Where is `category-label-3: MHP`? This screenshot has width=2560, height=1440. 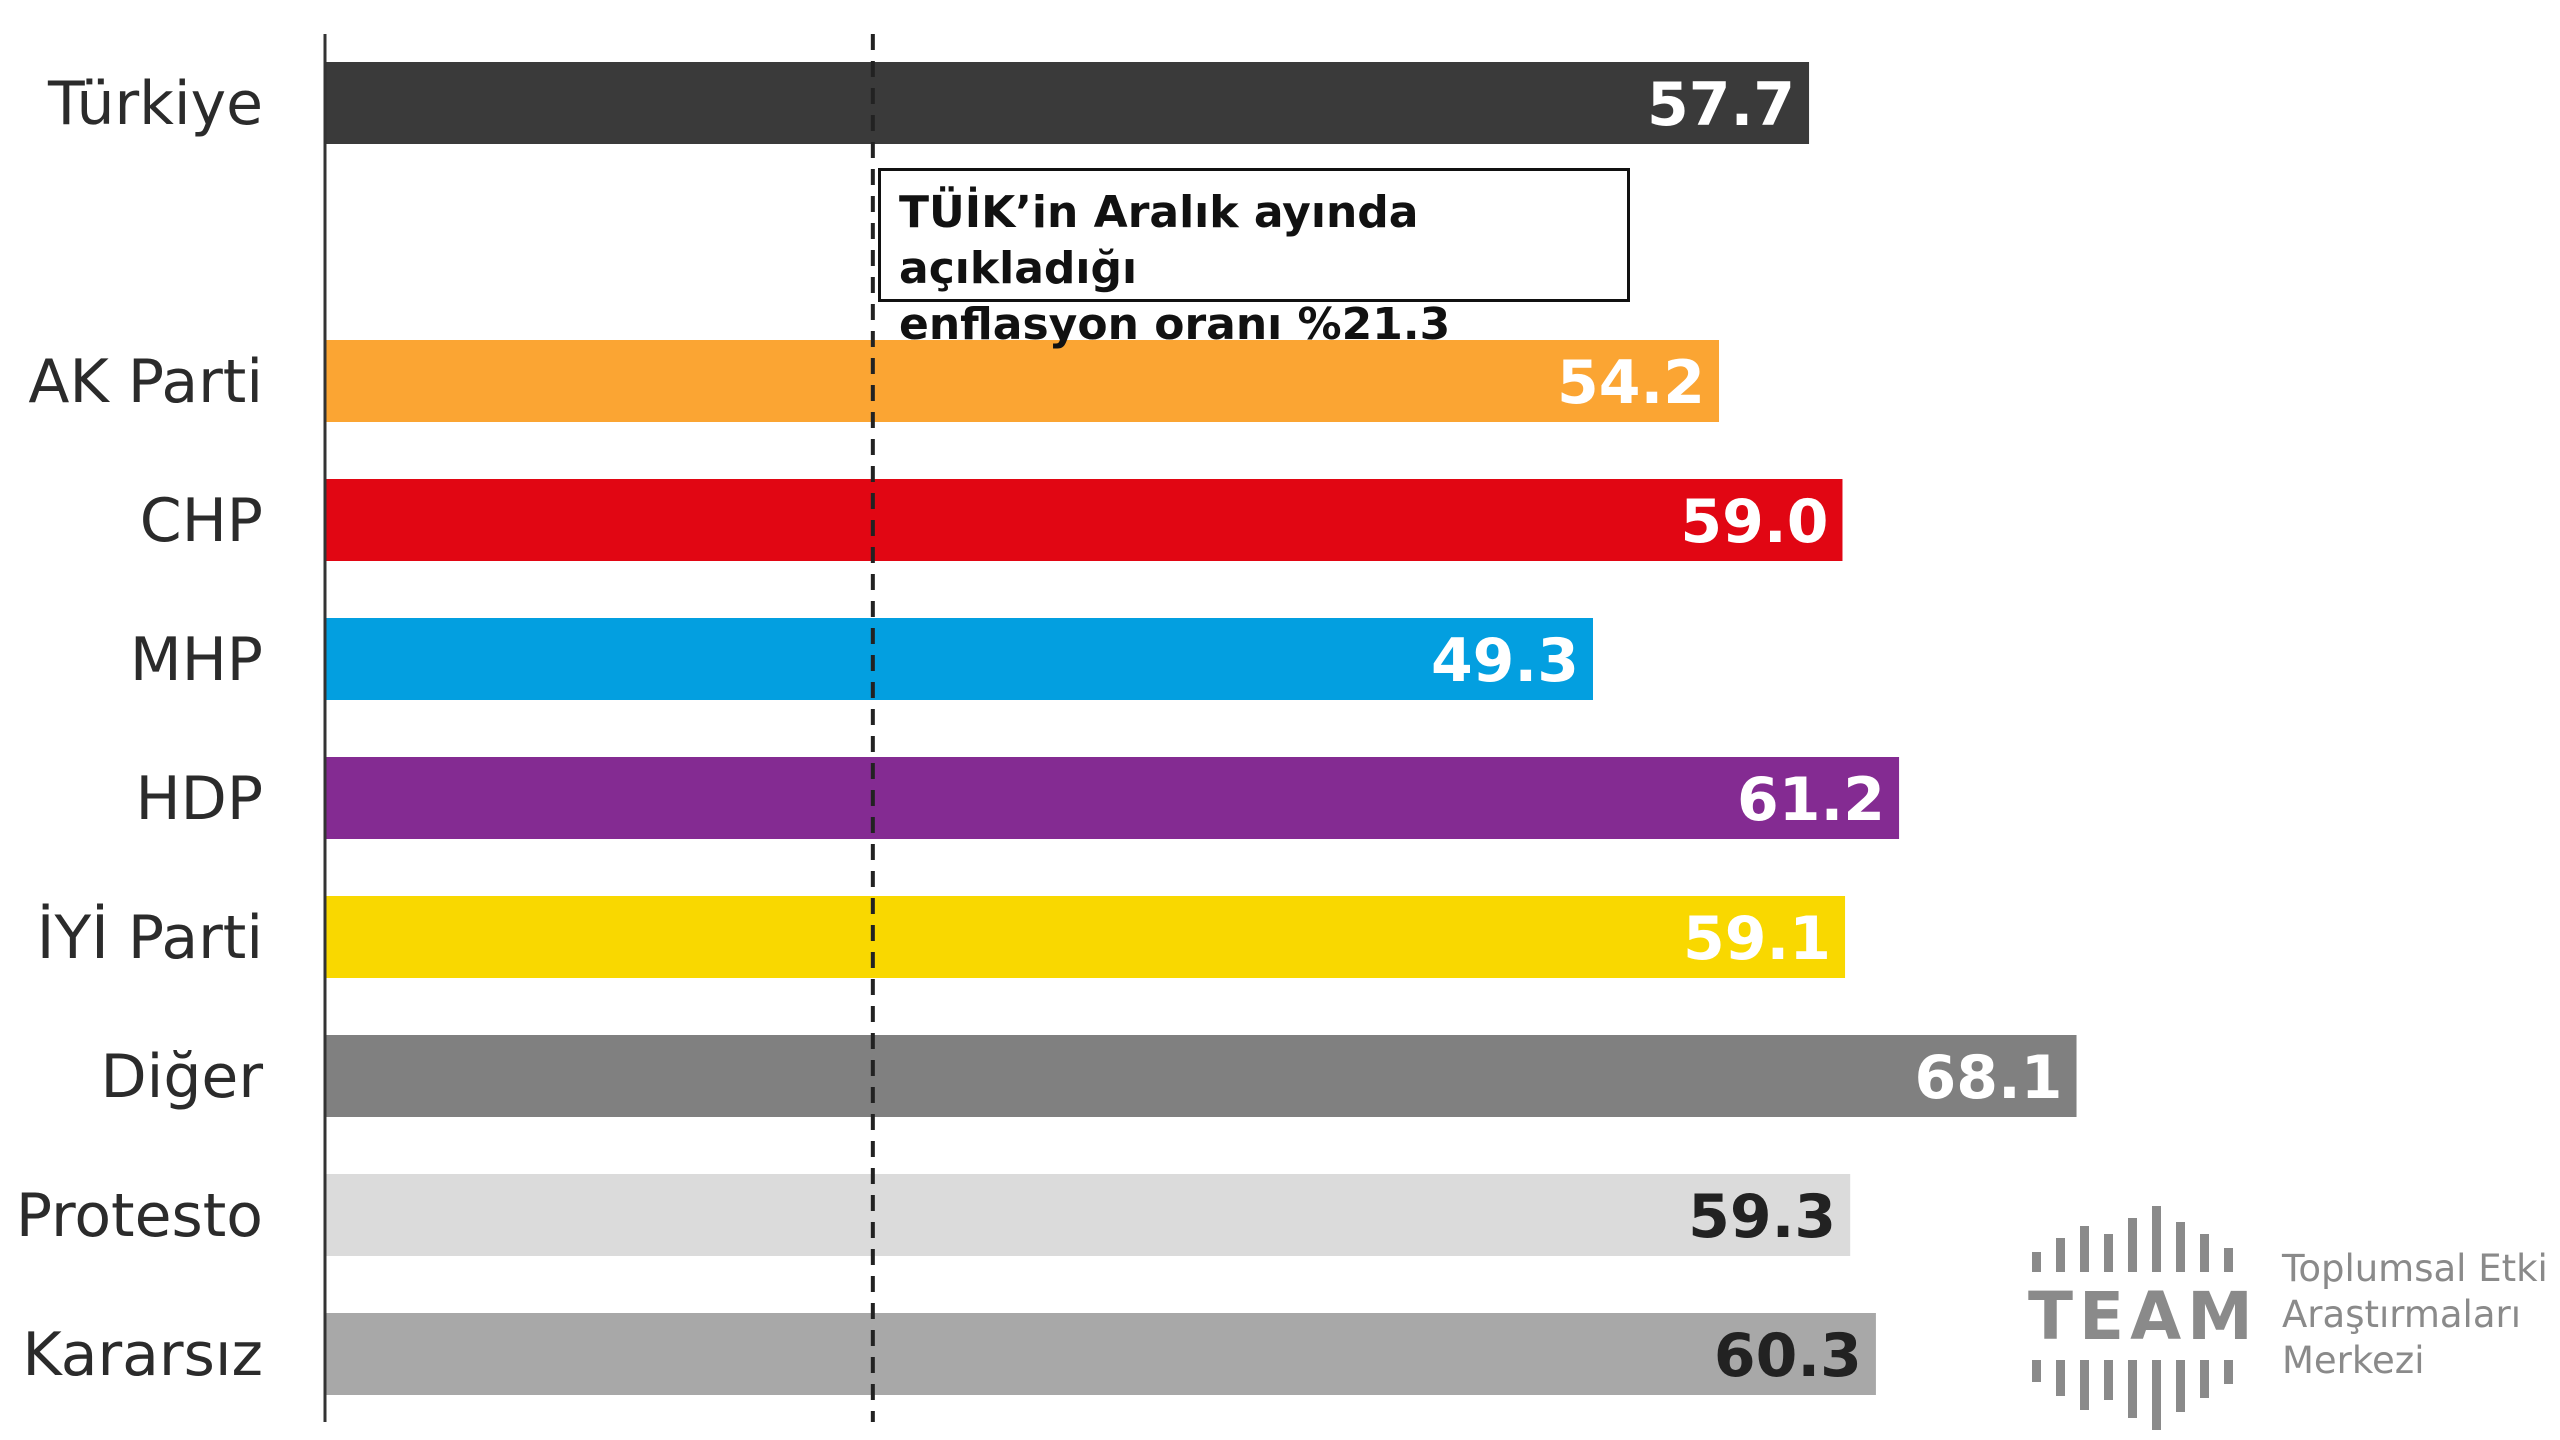
category-label-3: MHP is located at coordinates (196, 660).